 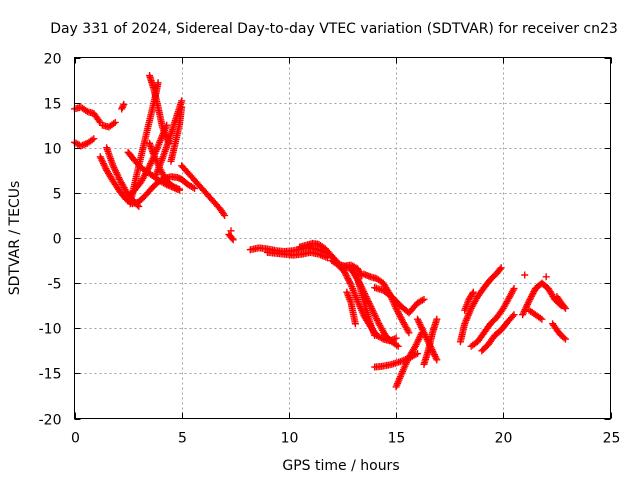 I want to click on x-tick-label: 10, so click(x=290, y=439).